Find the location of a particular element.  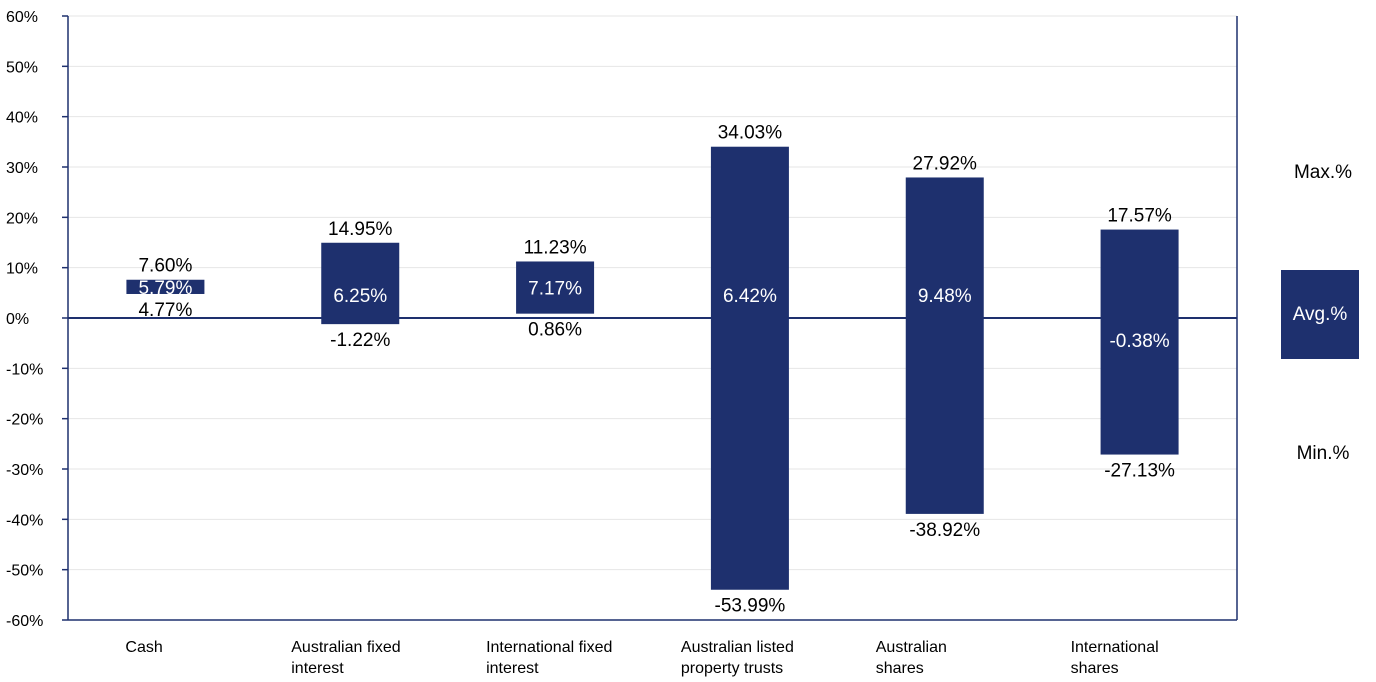

y-tick-label: -10% is located at coordinates (24, 369).